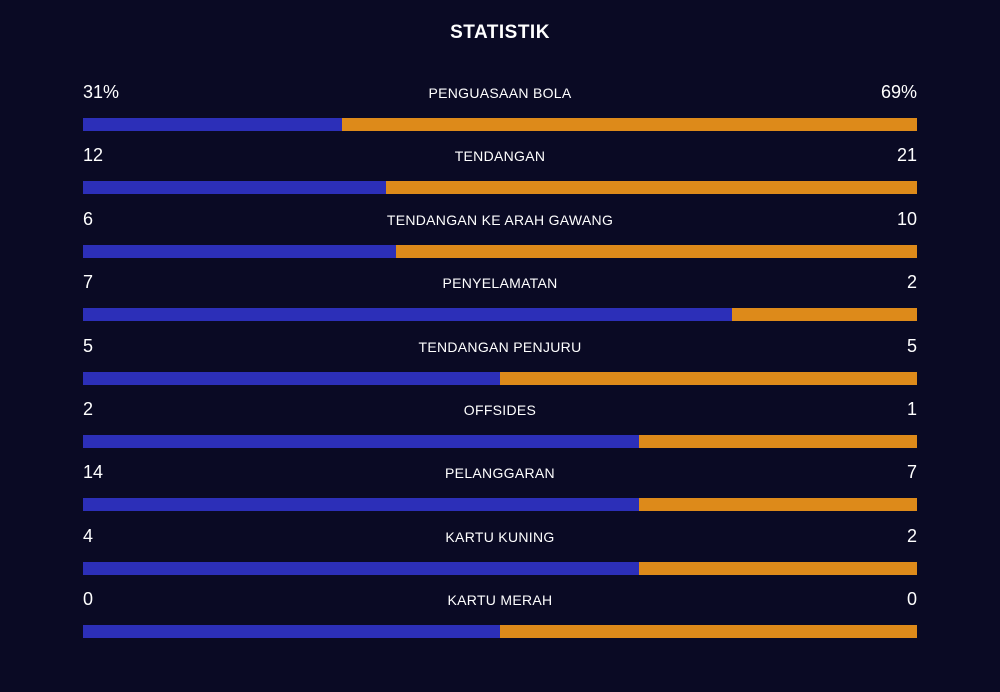  What do you see at coordinates (911, 345) in the screenshot?
I see `away-value: 5` at bounding box center [911, 345].